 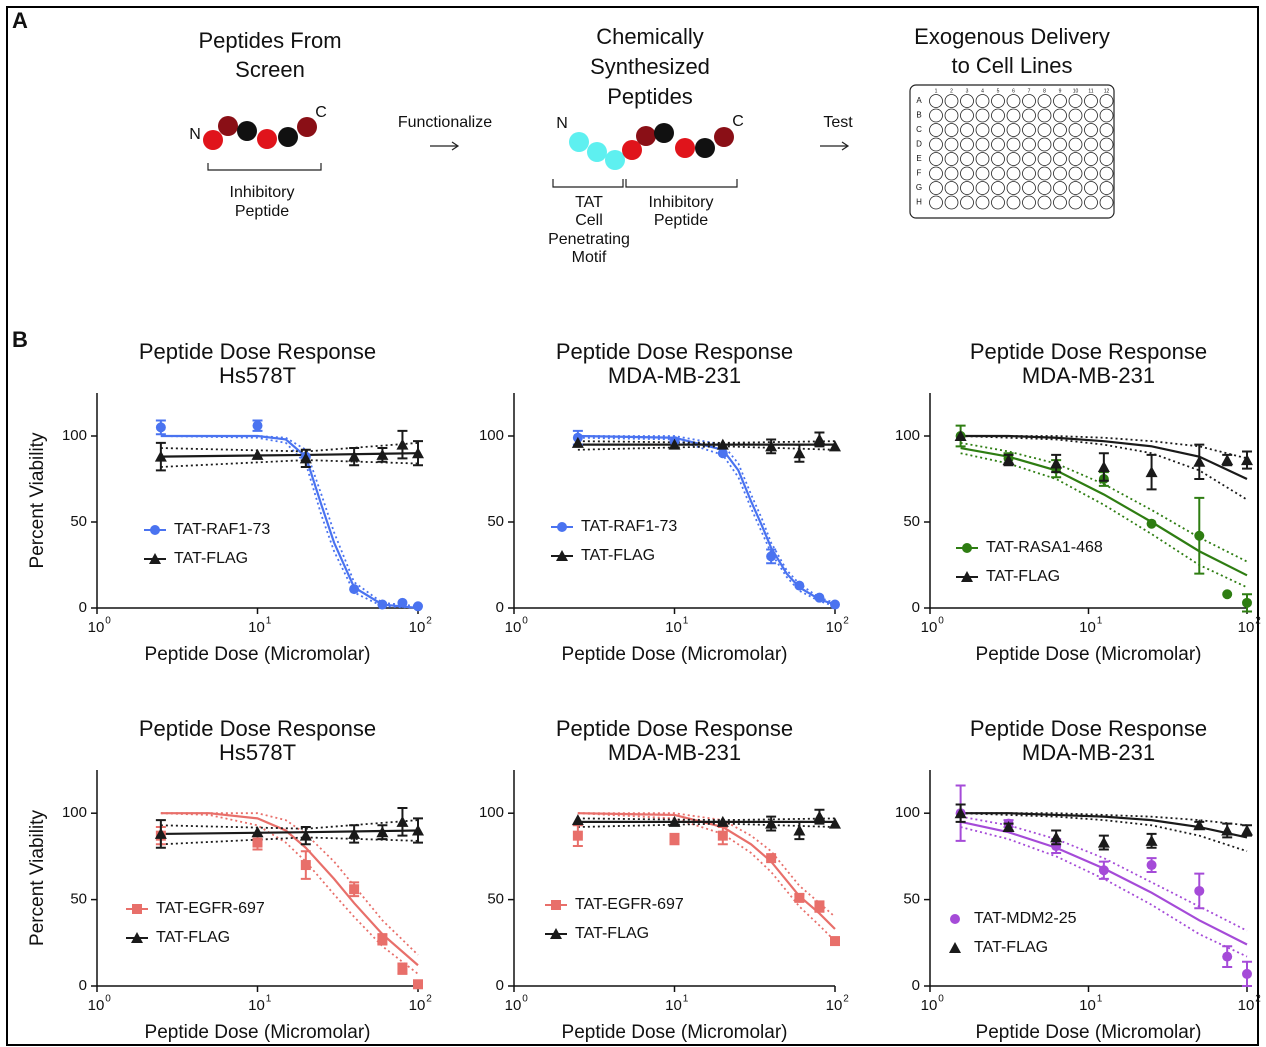 I want to click on row-label: B, so click(x=918, y=115).